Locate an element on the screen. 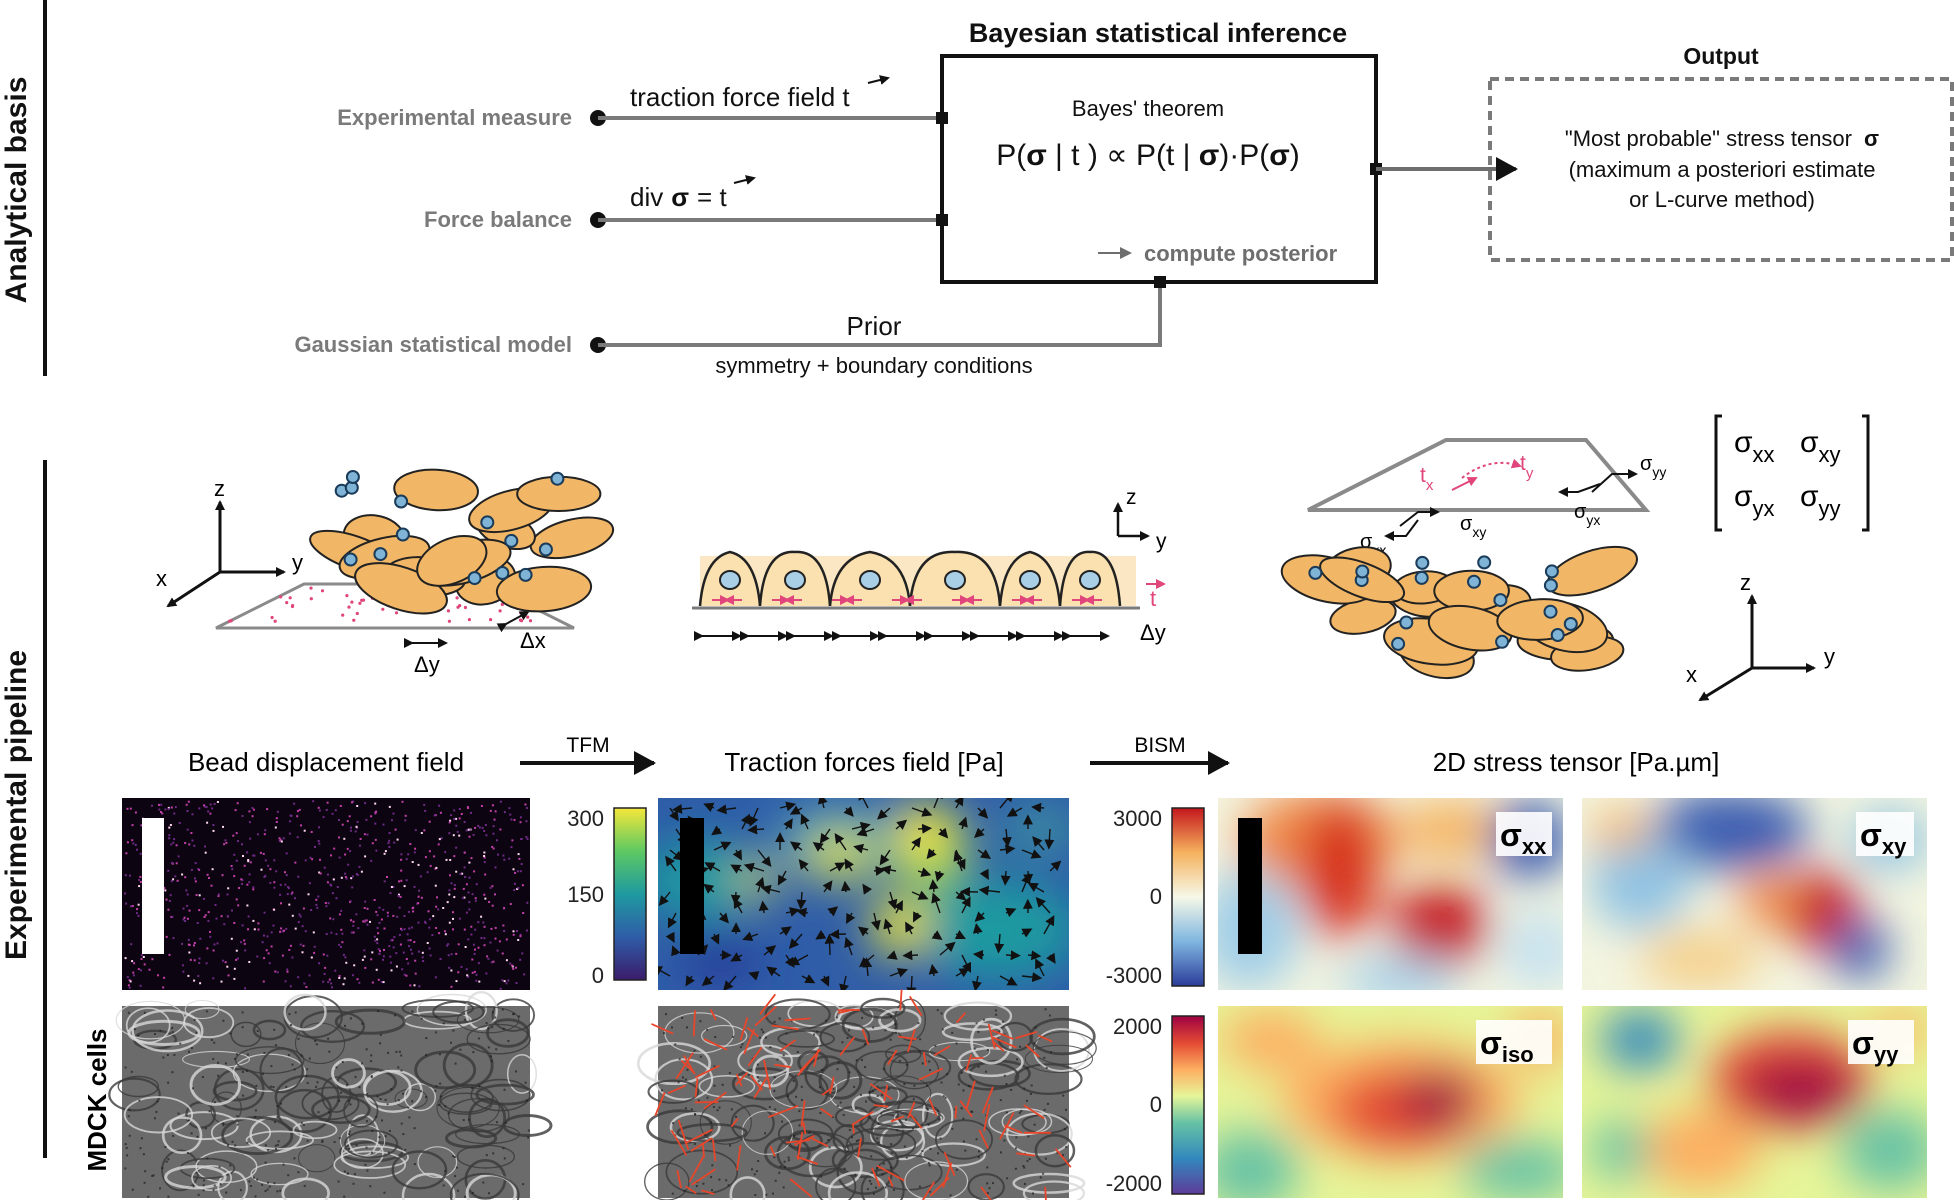  compute-posterior-label: compute posterior is located at coordinates (1241, 253).